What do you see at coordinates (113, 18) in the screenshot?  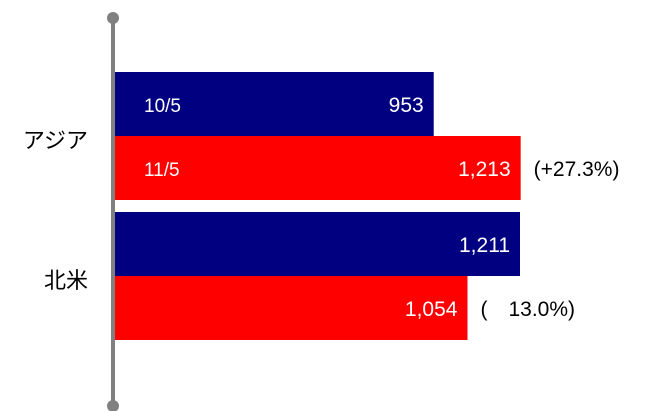 I see `axis-top-cap` at bounding box center [113, 18].